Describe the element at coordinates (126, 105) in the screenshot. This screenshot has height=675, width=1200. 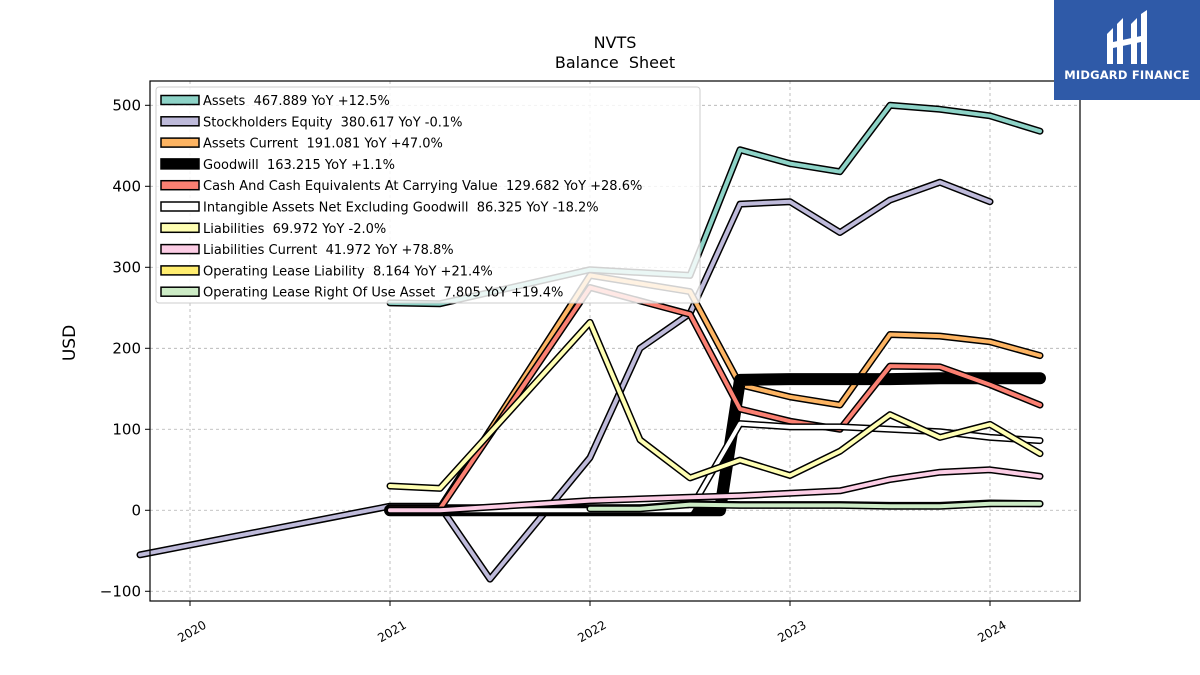
I see `y-tick-label: 500` at that location.